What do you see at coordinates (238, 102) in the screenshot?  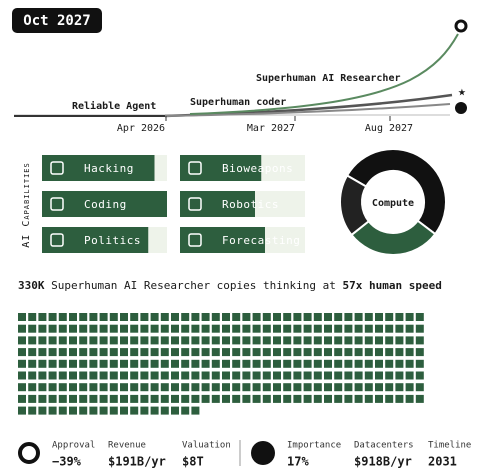 I see `milestone-label: Superhuman coder` at bounding box center [238, 102].